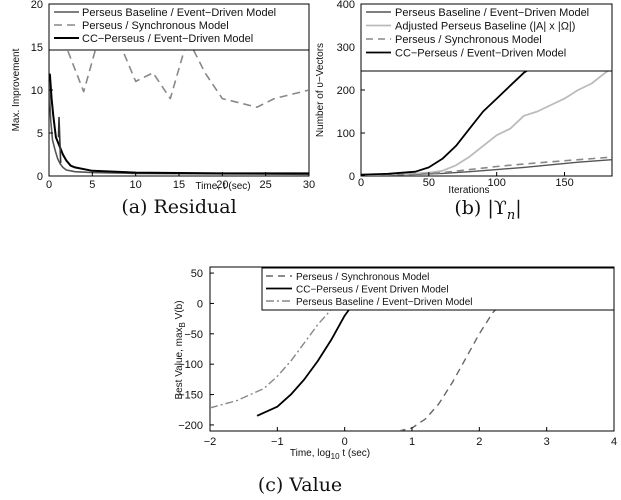 This screenshot has width=621, height=500. I want to click on x-tick-label: 30, so click(309, 185).